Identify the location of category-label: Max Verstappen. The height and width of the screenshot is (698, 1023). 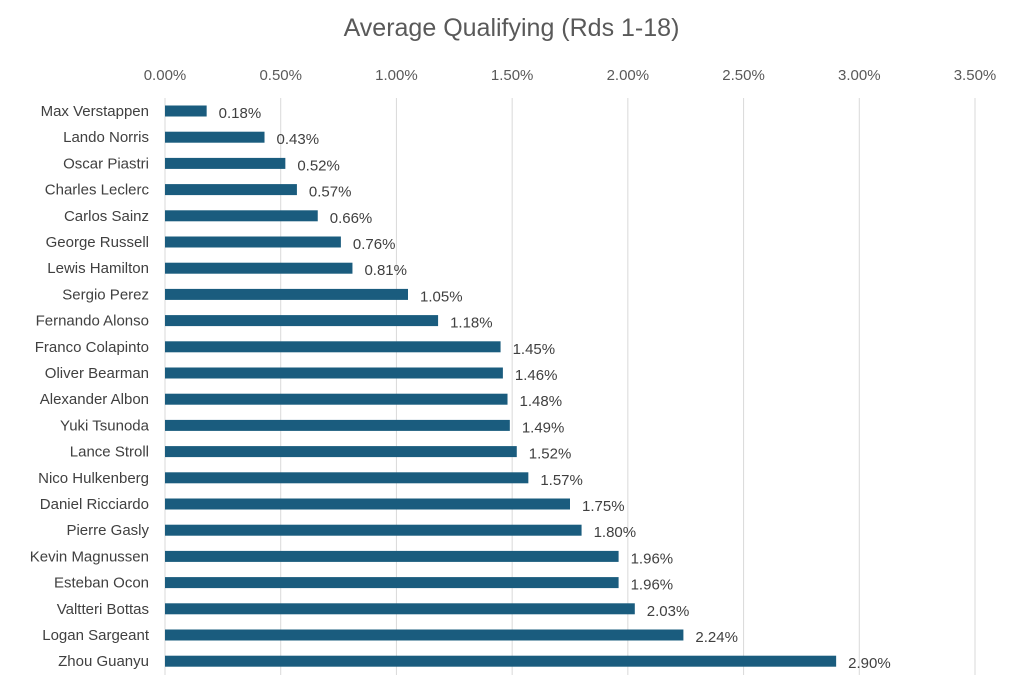
(95, 111).